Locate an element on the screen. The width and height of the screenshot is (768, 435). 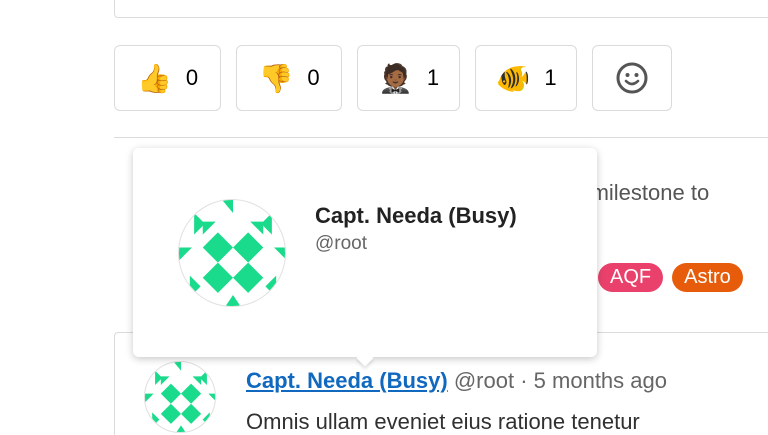
fish-reaction-button: 🐠 1 is located at coordinates (526, 78).